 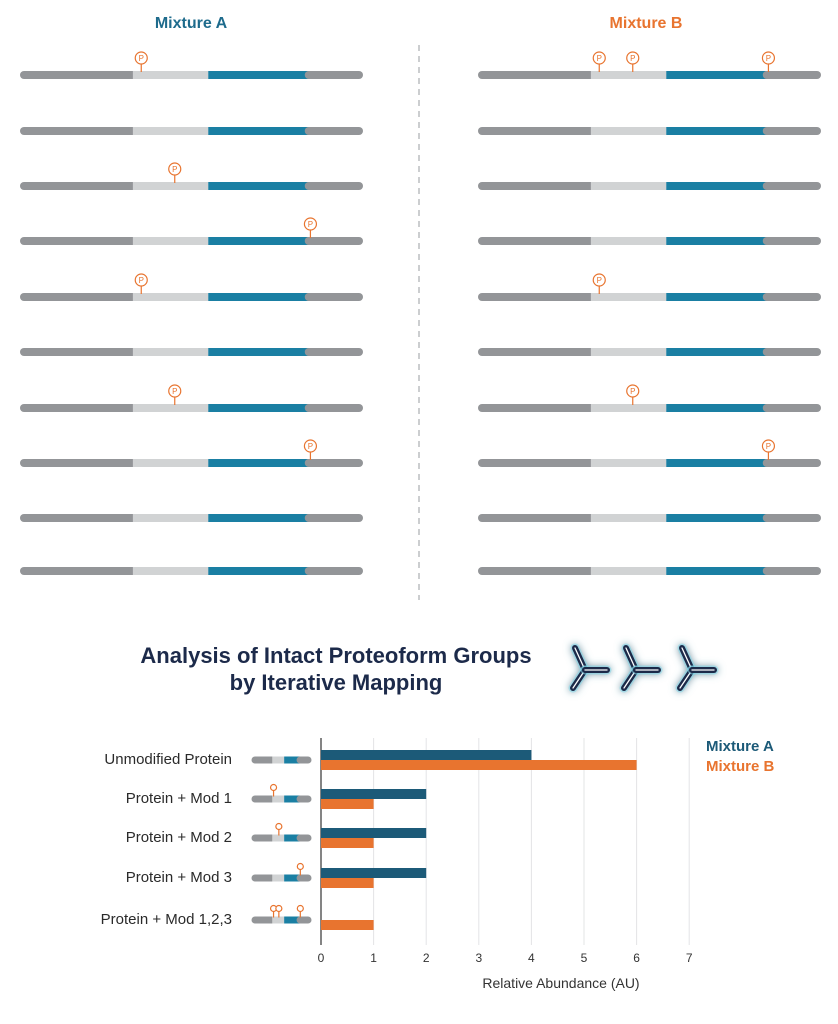 What do you see at coordinates (479, 958) in the screenshot?
I see `x-tick-label: 3` at bounding box center [479, 958].